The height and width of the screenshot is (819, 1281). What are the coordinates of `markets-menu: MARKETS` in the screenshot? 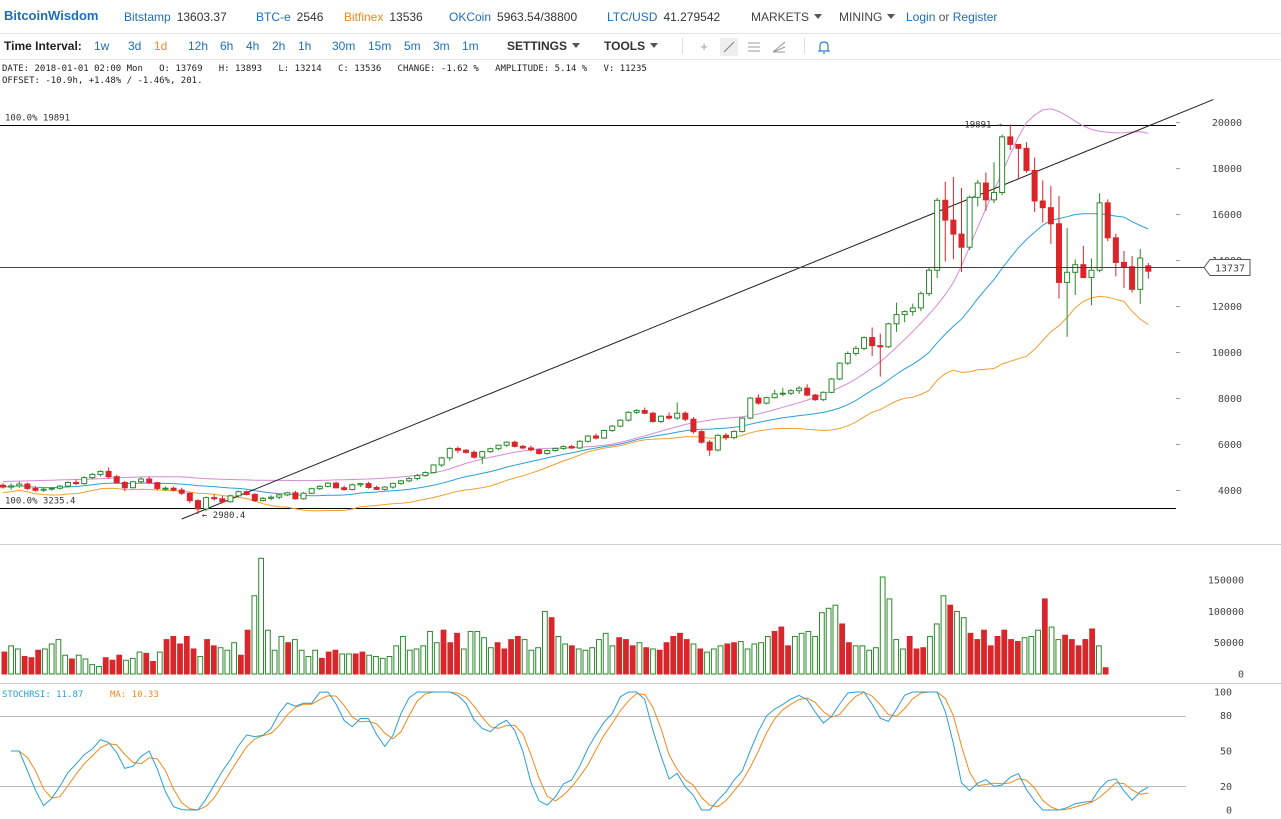 It's located at (787, 17).